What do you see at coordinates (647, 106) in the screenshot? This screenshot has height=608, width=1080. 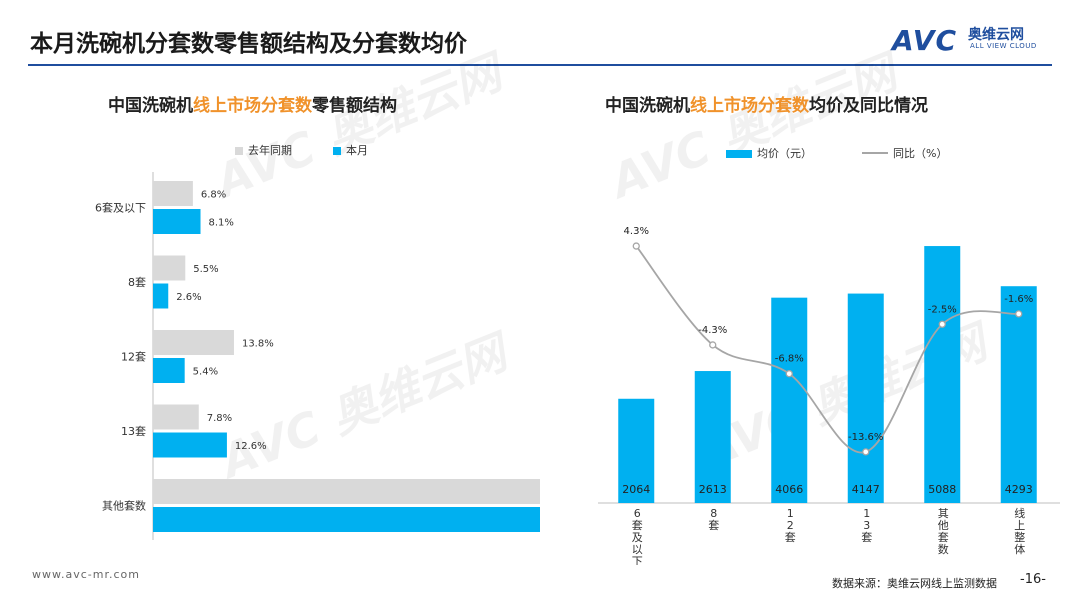 I see `right-chart-title-part1: 中国洗碗机` at bounding box center [647, 106].